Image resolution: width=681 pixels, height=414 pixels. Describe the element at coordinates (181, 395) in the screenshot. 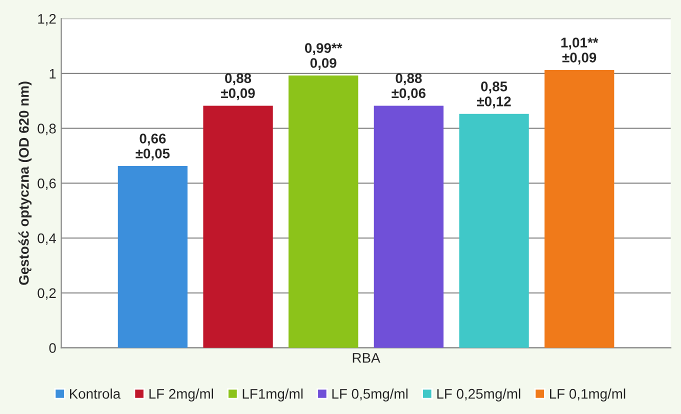

I see `legend-label: LF 2mg/ml` at that location.